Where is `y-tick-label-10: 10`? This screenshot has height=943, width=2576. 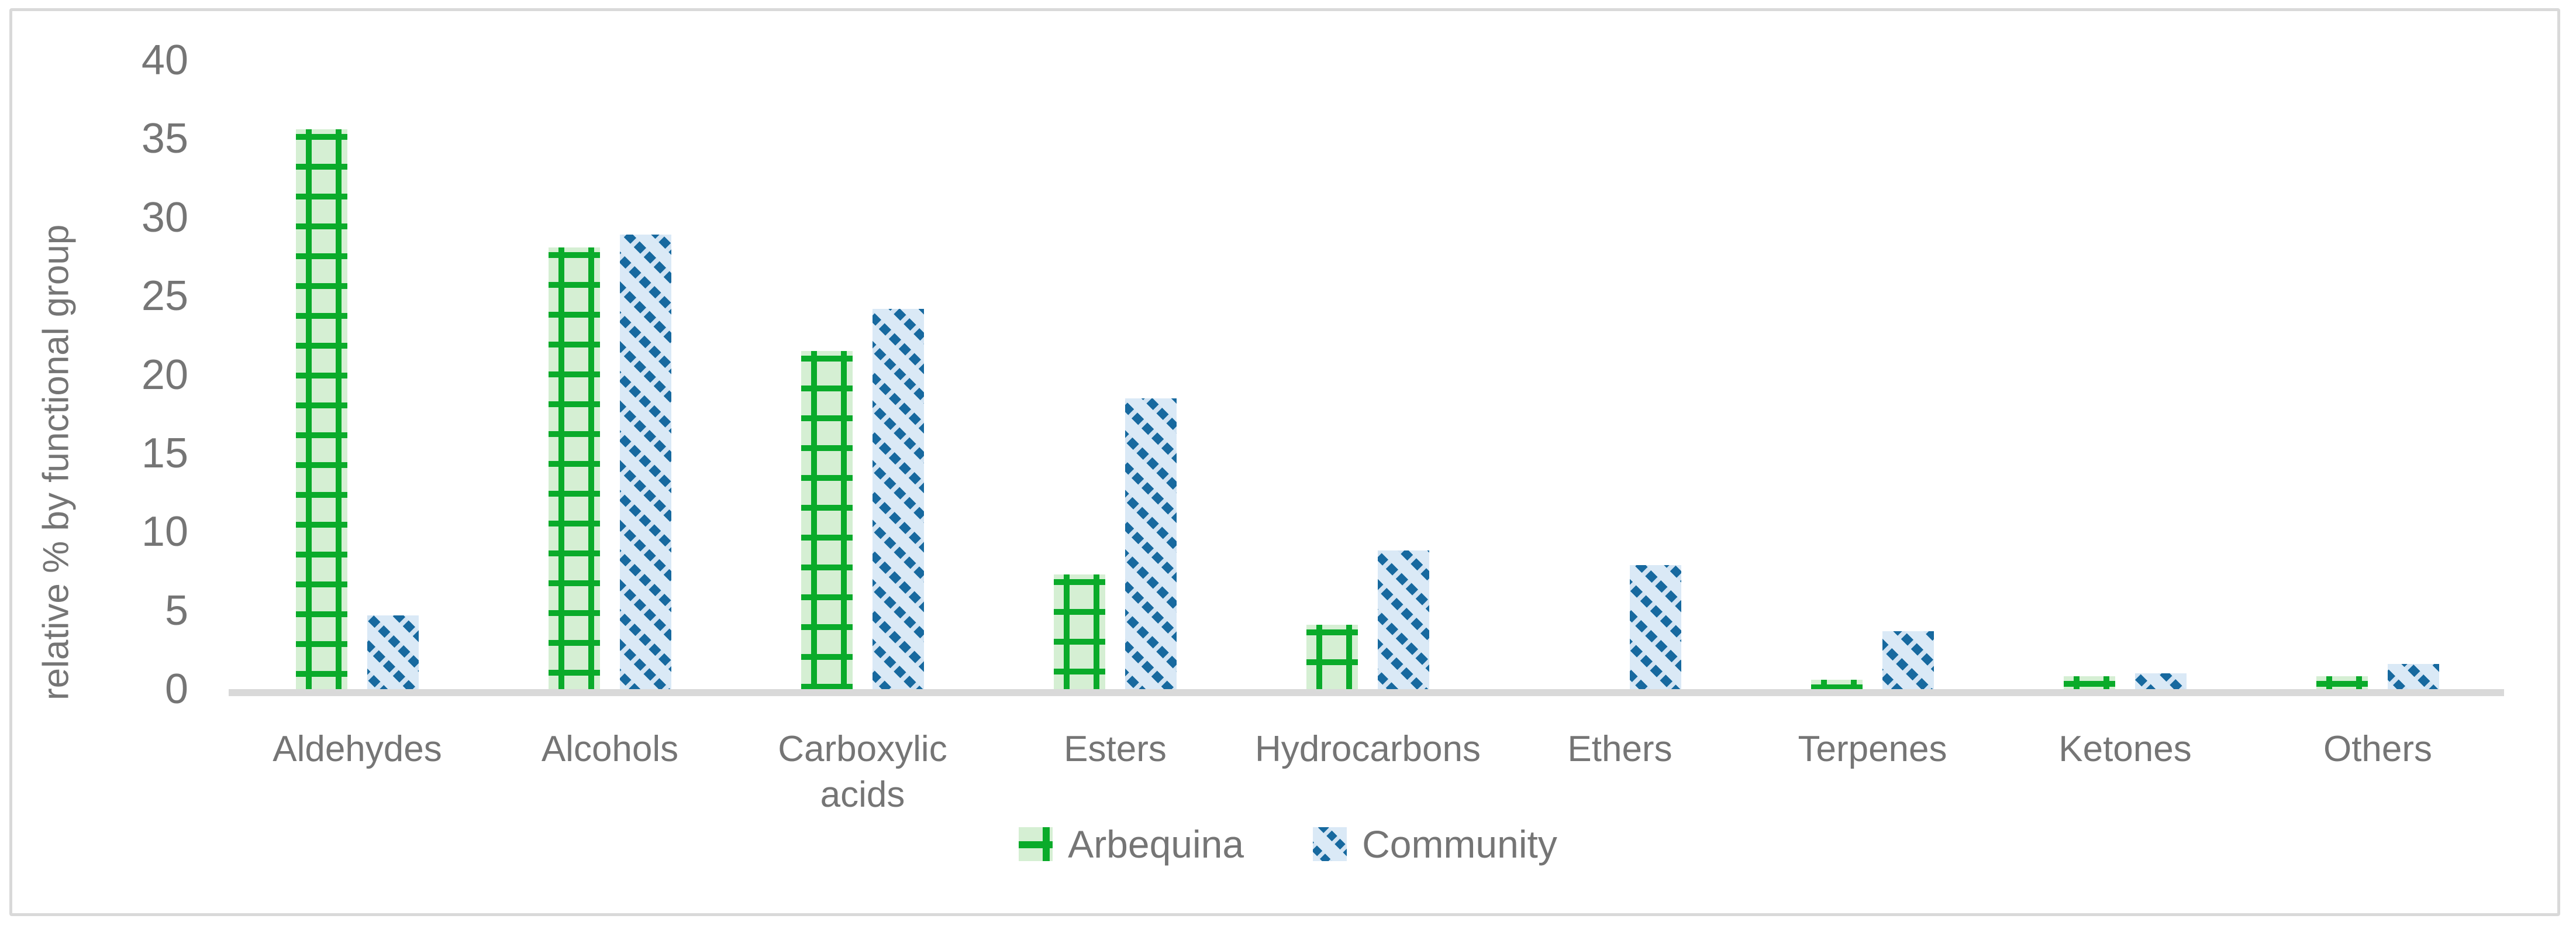 y-tick-label-10: 10 is located at coordinates (165, 532).